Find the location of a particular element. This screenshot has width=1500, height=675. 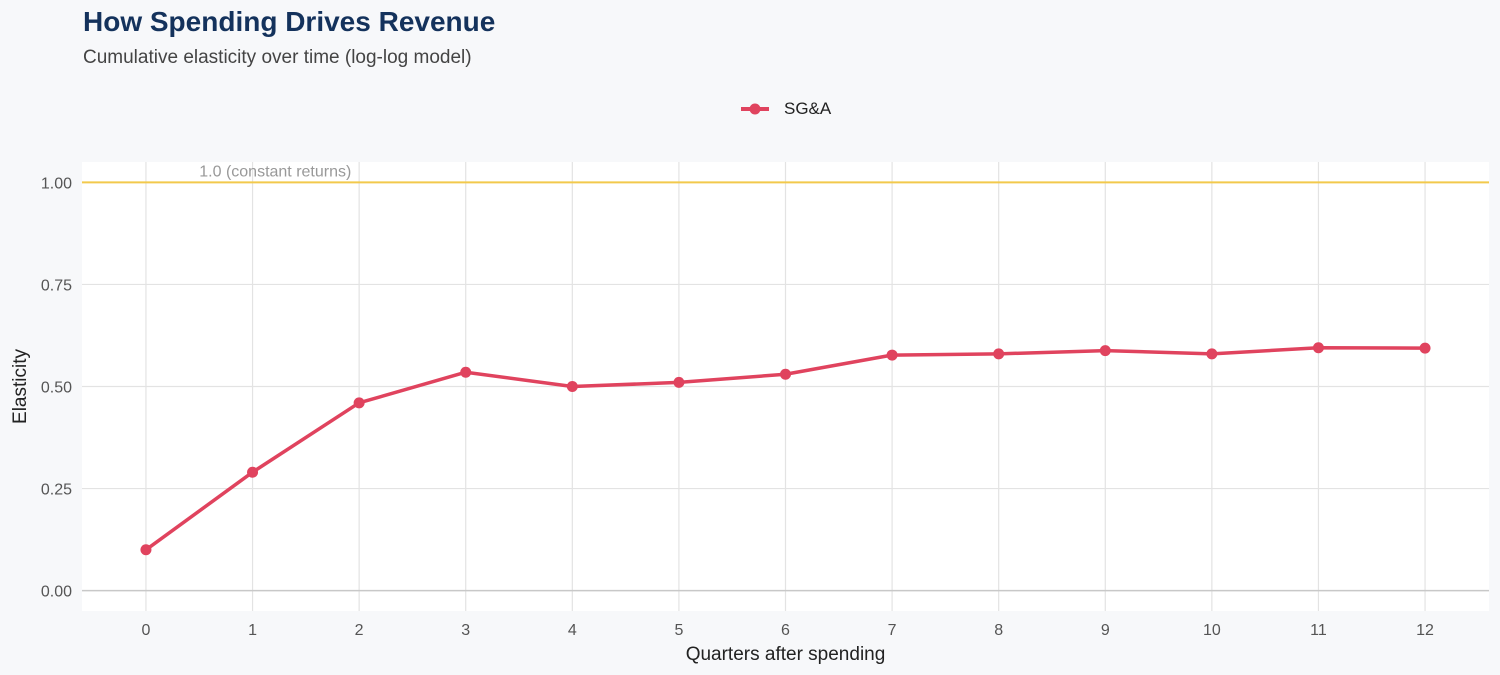

x-tick-label: 3 is located at coordinates (465, 630).